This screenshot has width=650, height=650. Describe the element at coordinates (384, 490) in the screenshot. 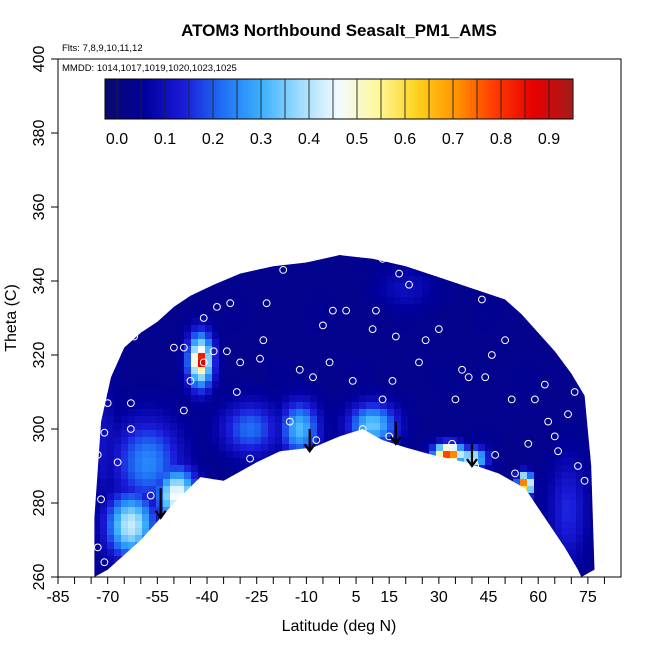

I see `heatmap-cell-2008` at that location.